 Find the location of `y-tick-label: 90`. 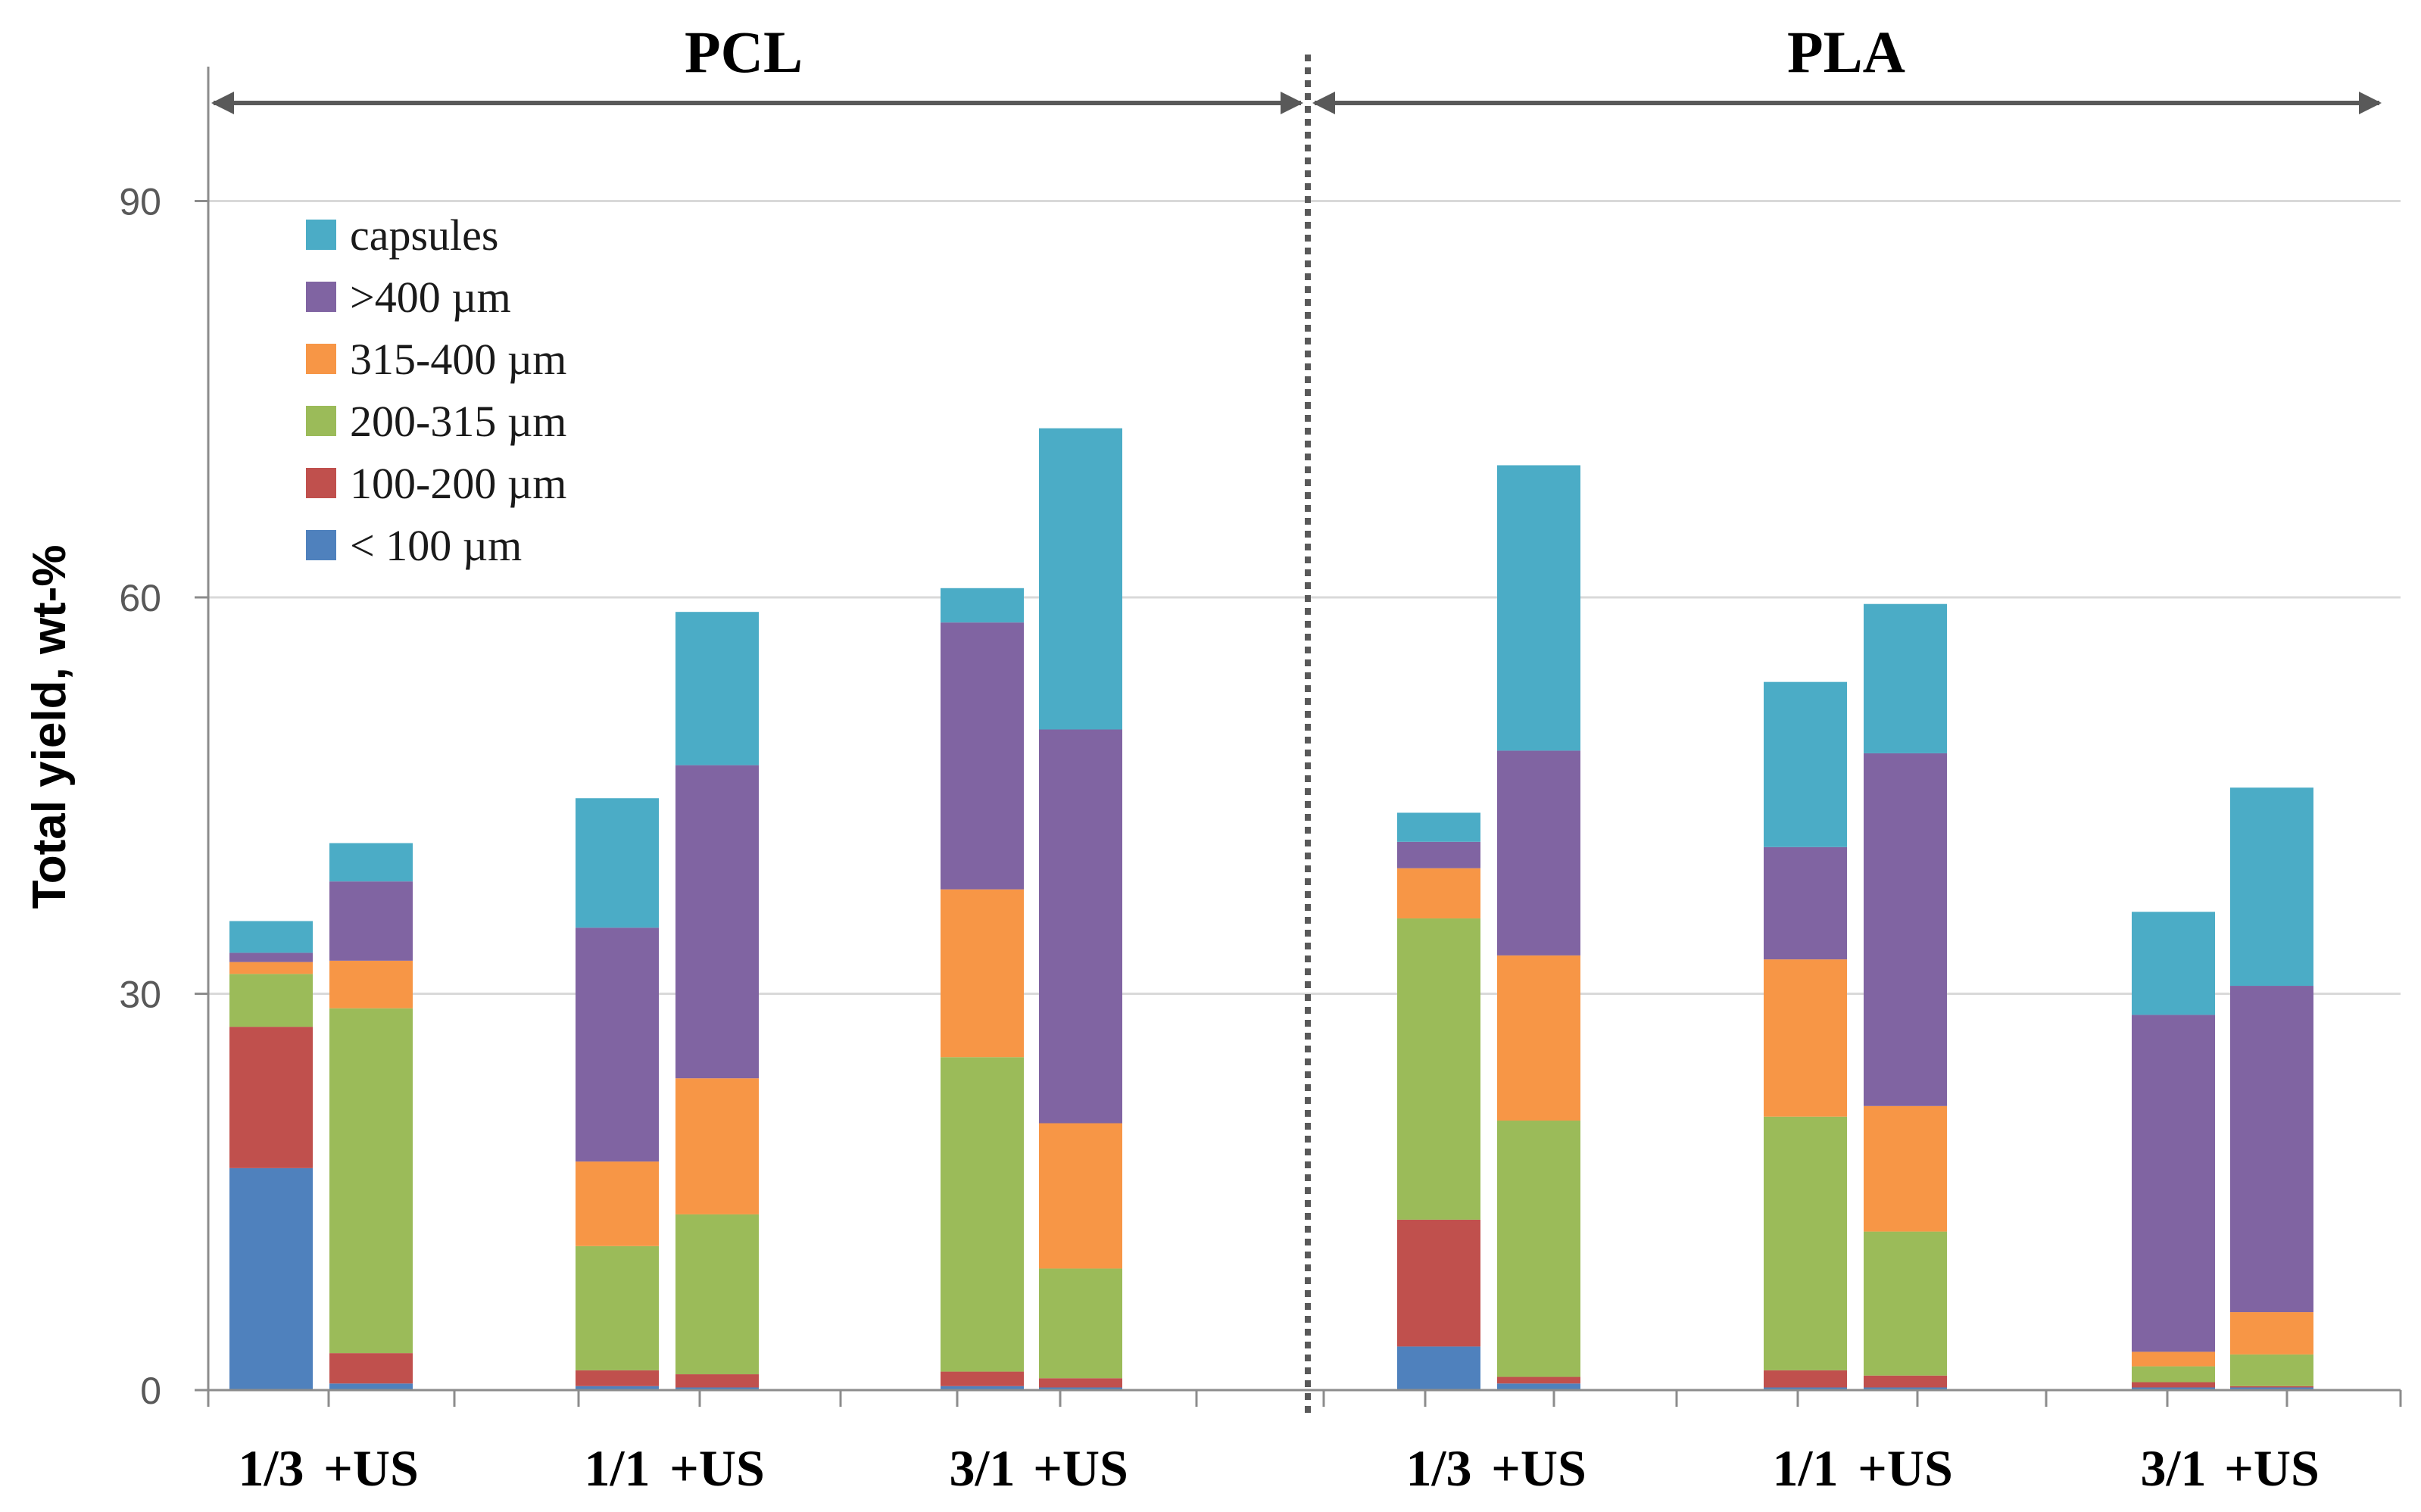

y-tick-label: 90 is located at coordinates (140, 202).